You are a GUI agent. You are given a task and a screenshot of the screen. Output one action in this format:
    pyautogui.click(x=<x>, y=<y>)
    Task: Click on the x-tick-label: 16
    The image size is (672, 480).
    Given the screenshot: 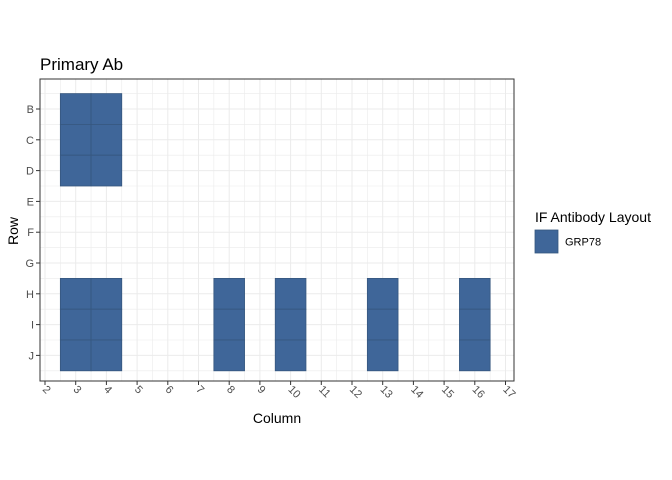 What is the action you would take?
    pyautogui.click(x=478, y=392)
    